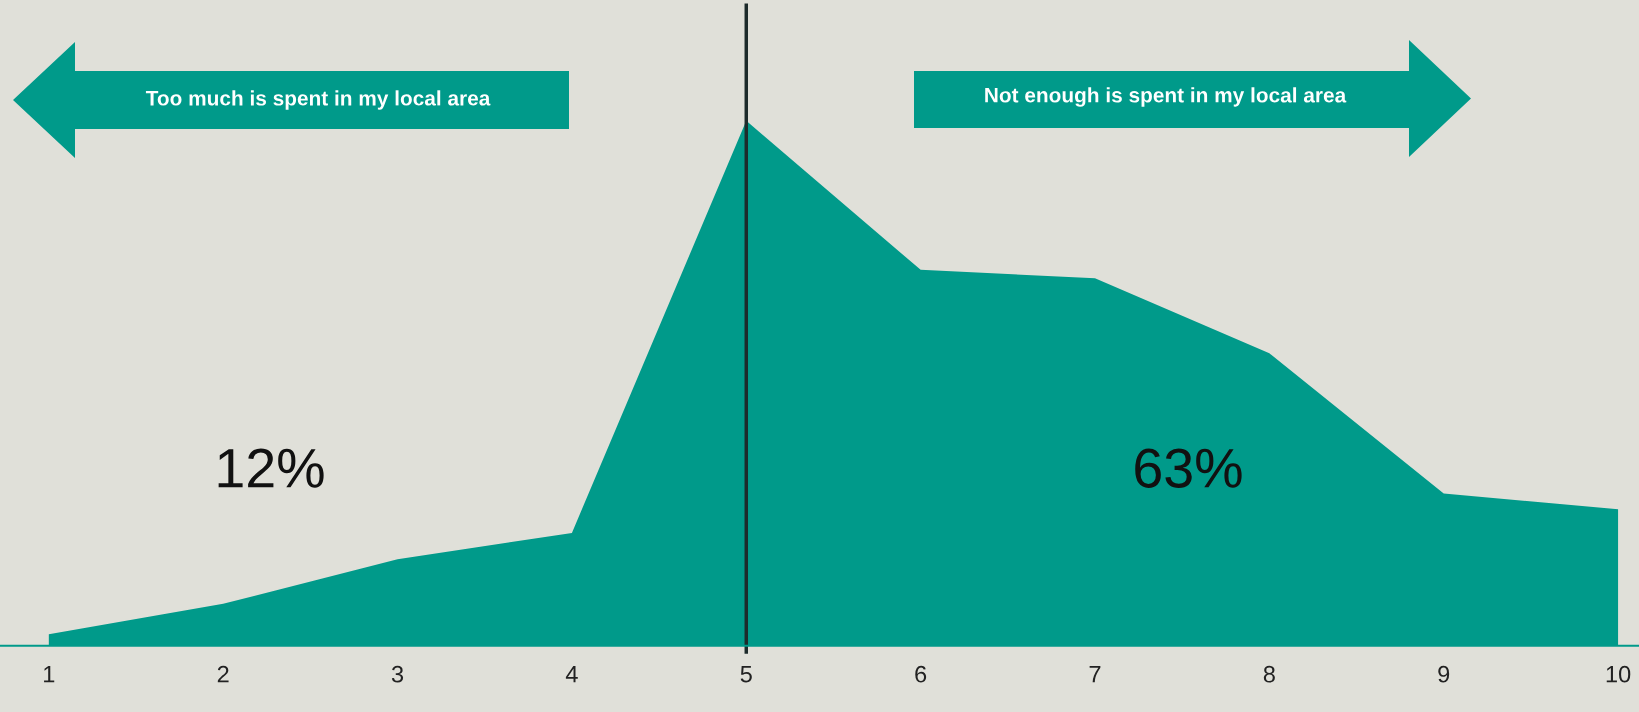 The image size is (1639, 712). What do you see at coordinates (271, 468) in the screenshot?
I see `annotation: 12%` at bounding box center [271, 468].